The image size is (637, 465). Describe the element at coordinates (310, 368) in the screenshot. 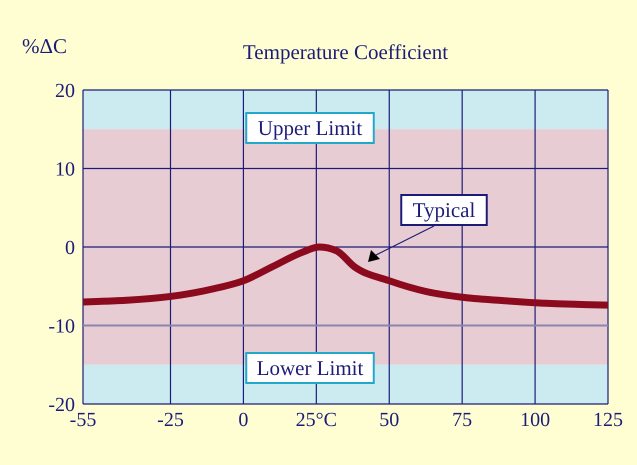

I see `annotation: Lower Limit` at that location.